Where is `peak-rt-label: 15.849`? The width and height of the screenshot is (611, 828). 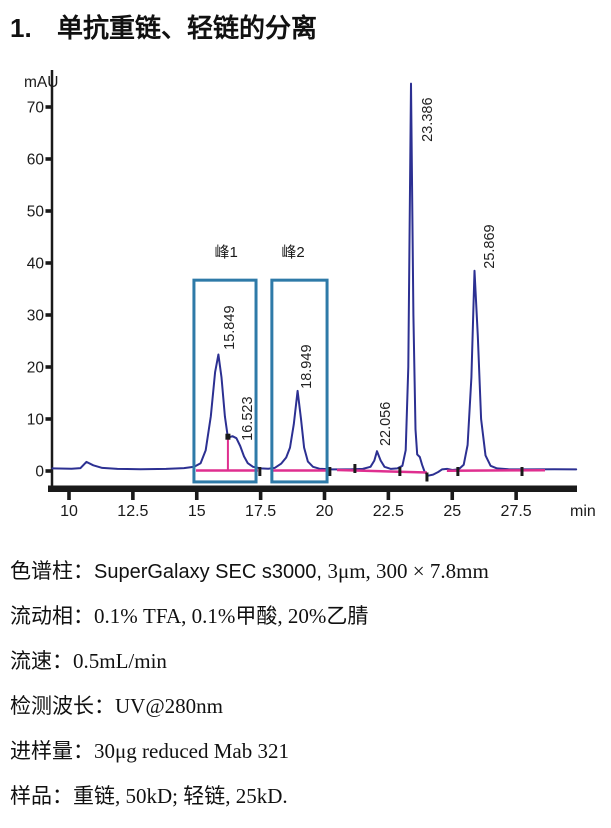 peak-rt-label: 15.849 is located at coordinates (230, 327).